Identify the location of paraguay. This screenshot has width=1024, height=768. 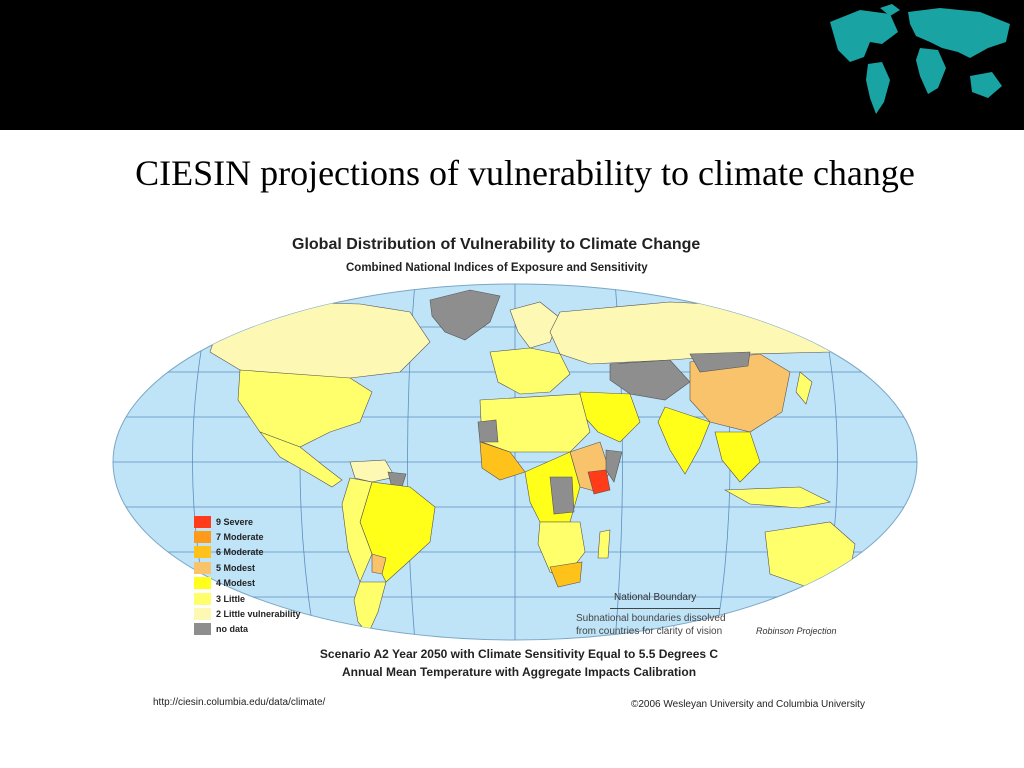
(379, 564).